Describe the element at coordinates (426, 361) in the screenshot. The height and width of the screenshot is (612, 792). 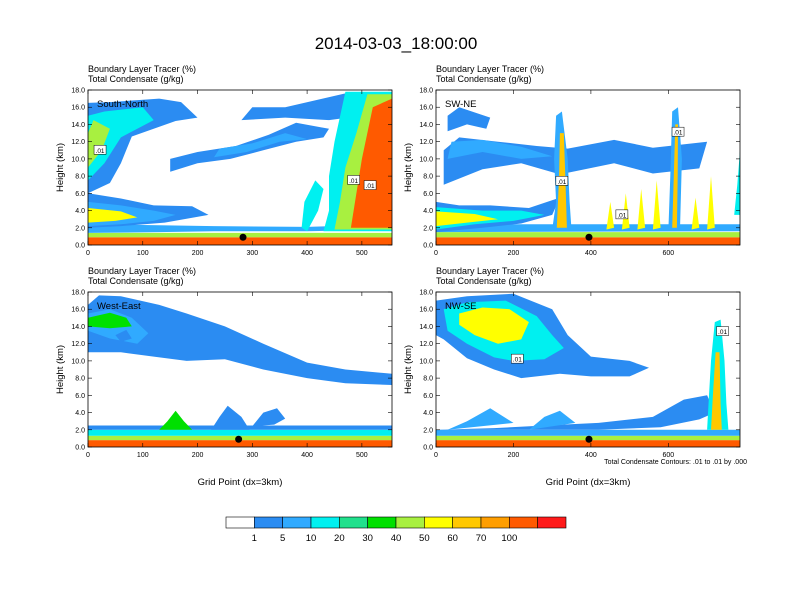
I see `y-tick-label: 10.0` at that location.